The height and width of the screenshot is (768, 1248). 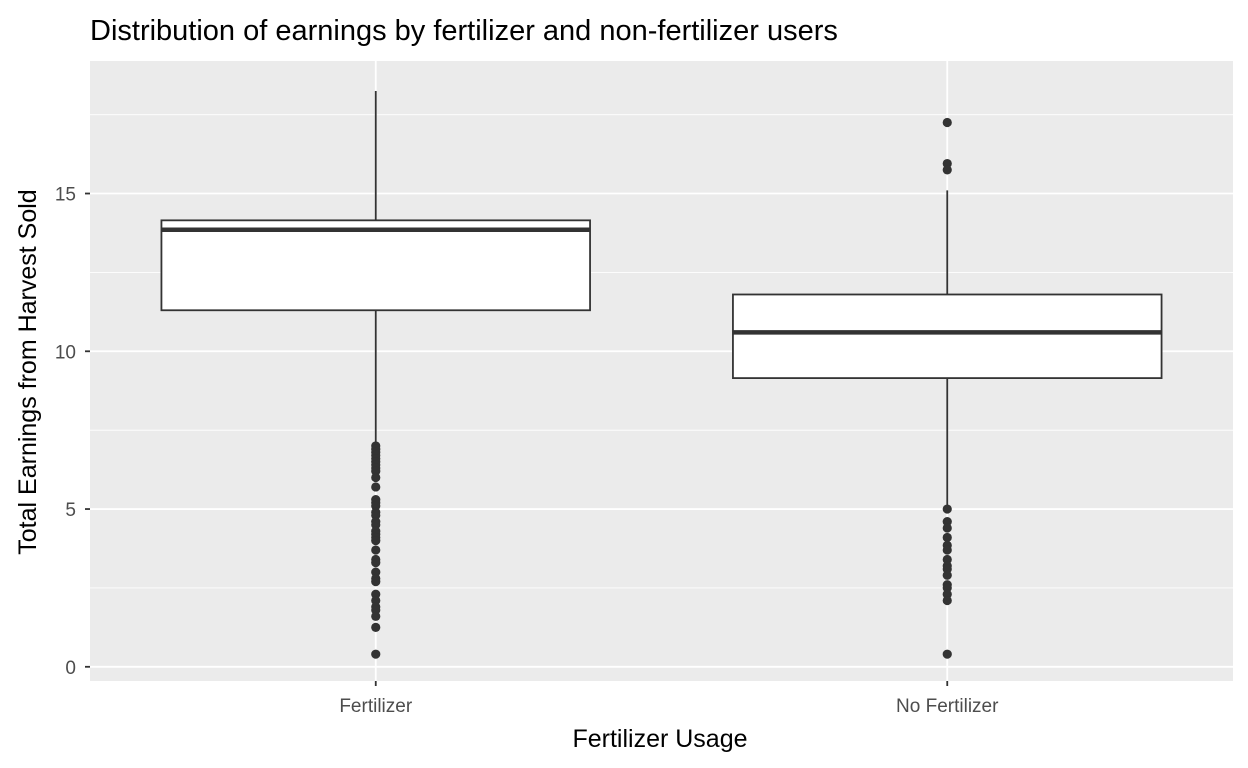 What do you see at coordinates (659, 739) in the screenshot?
I see `x-axis-title: Fertilizer Usage` at bounding box center [659, 739].